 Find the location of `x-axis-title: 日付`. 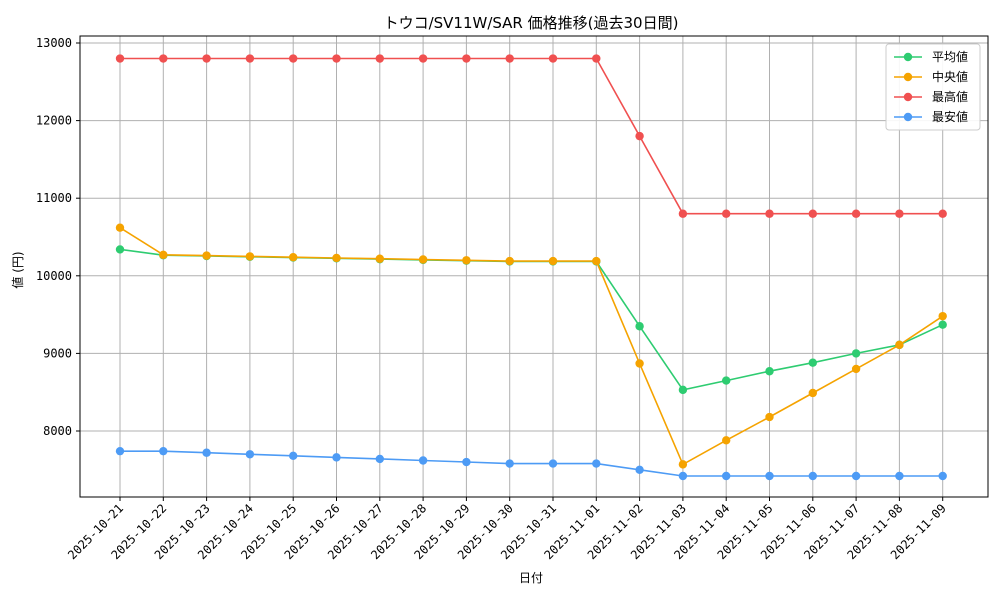

x-axis-title: 日付 is located at coordinates (531, 578).